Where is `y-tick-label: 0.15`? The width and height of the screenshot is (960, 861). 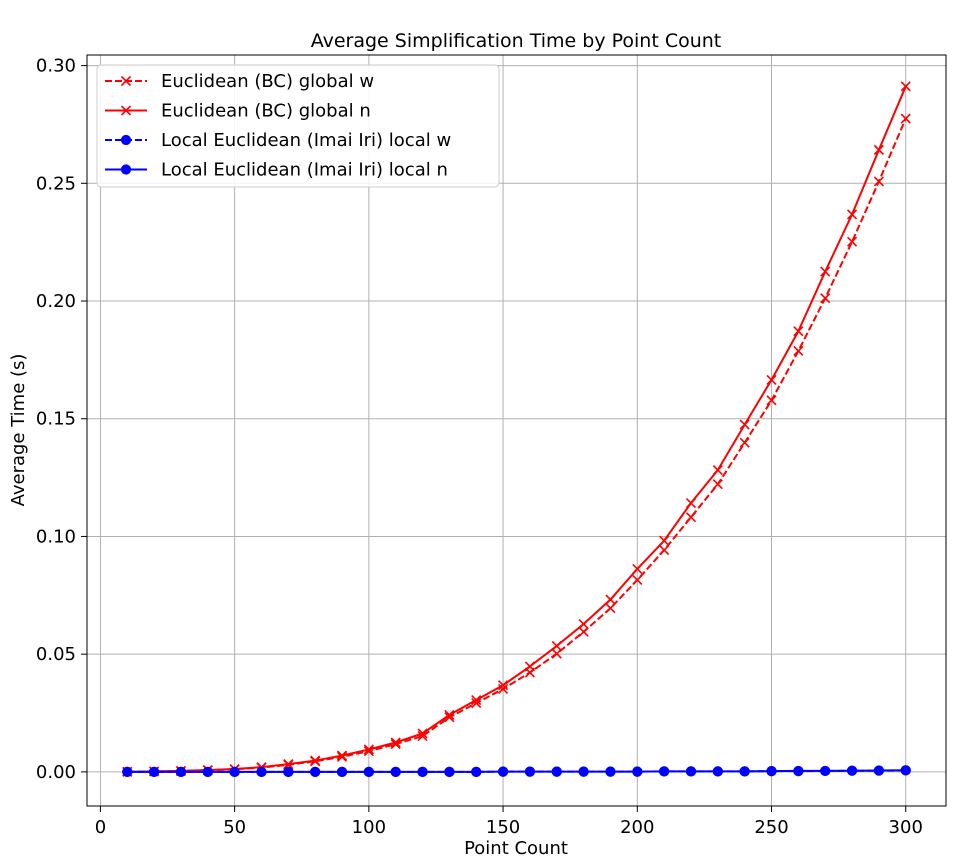 y-tick-label: 0.15 is located at coordinates (56, 419).